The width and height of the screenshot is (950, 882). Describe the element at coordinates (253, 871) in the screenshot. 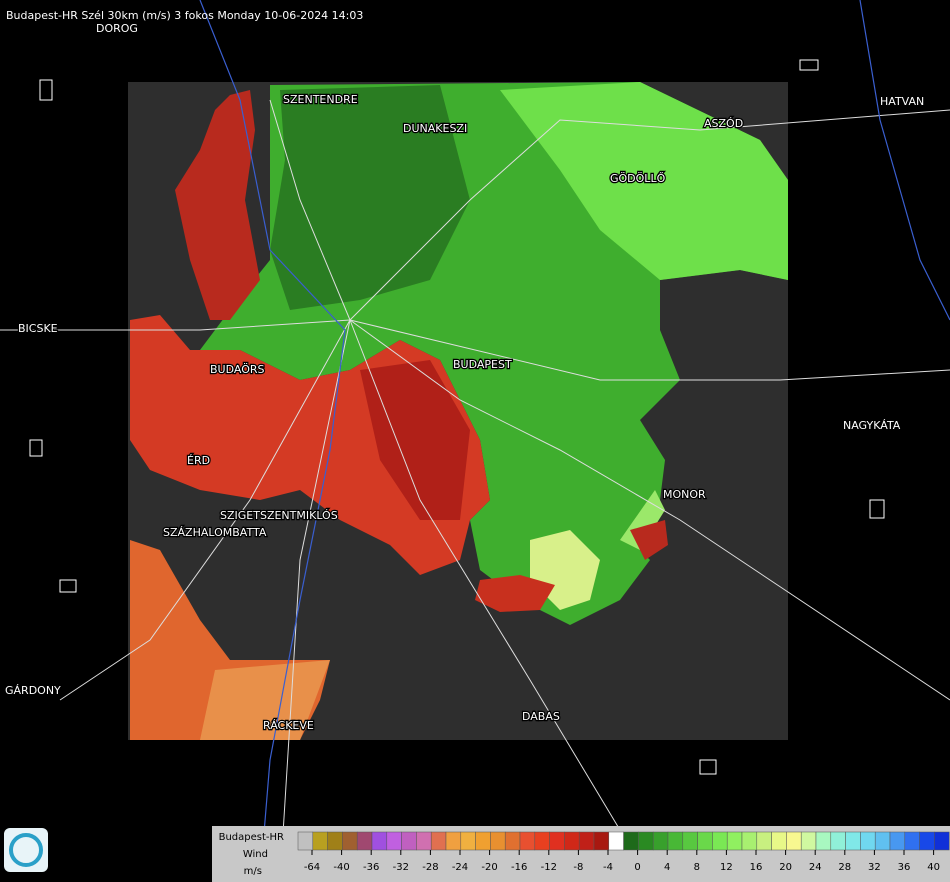

I see `legend-title: m/s` at that location.